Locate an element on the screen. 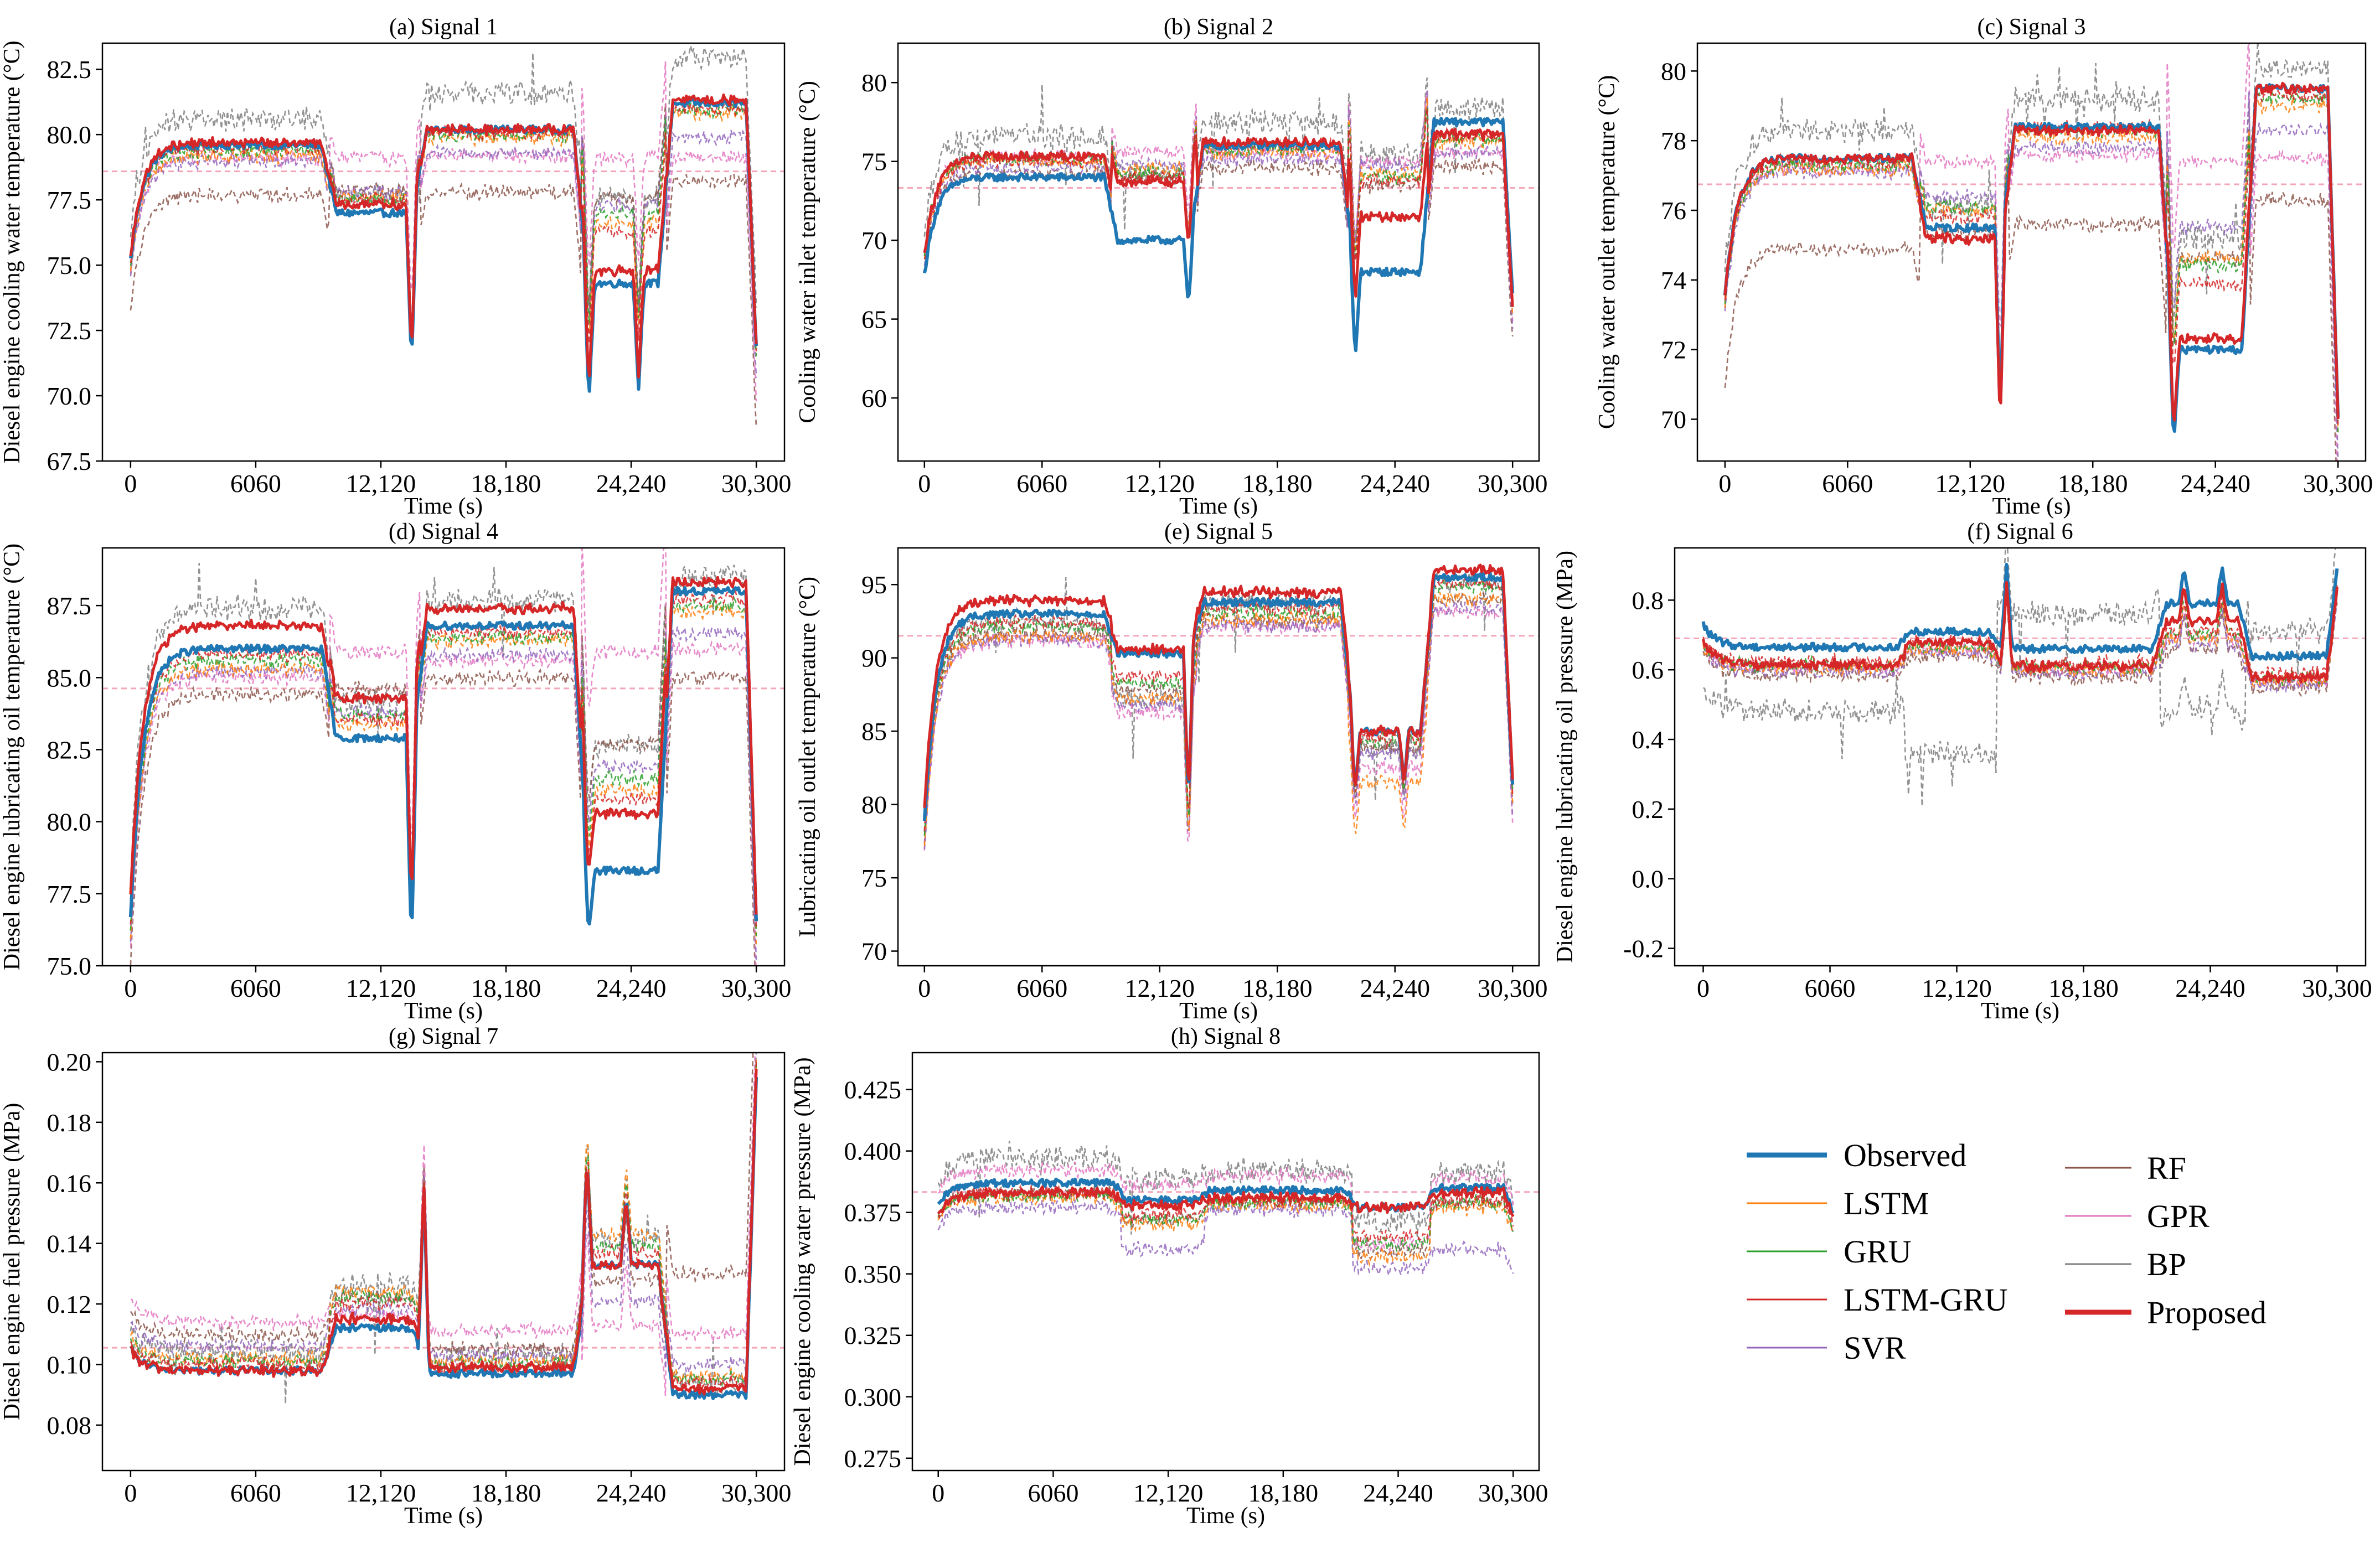 This screenshot has width=2380, height=1548. y-tick-label: 77.5 is located at coordinates (69, 200).